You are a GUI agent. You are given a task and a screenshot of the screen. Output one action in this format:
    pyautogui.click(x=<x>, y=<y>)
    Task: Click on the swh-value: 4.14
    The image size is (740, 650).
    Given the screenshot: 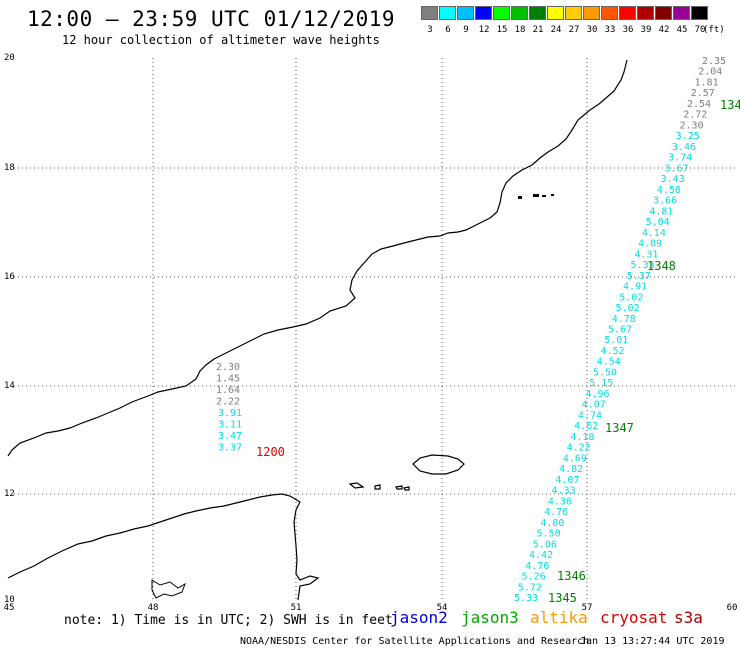 What is the action you would take?
    pyautogui.click(x=654, y=233)
    